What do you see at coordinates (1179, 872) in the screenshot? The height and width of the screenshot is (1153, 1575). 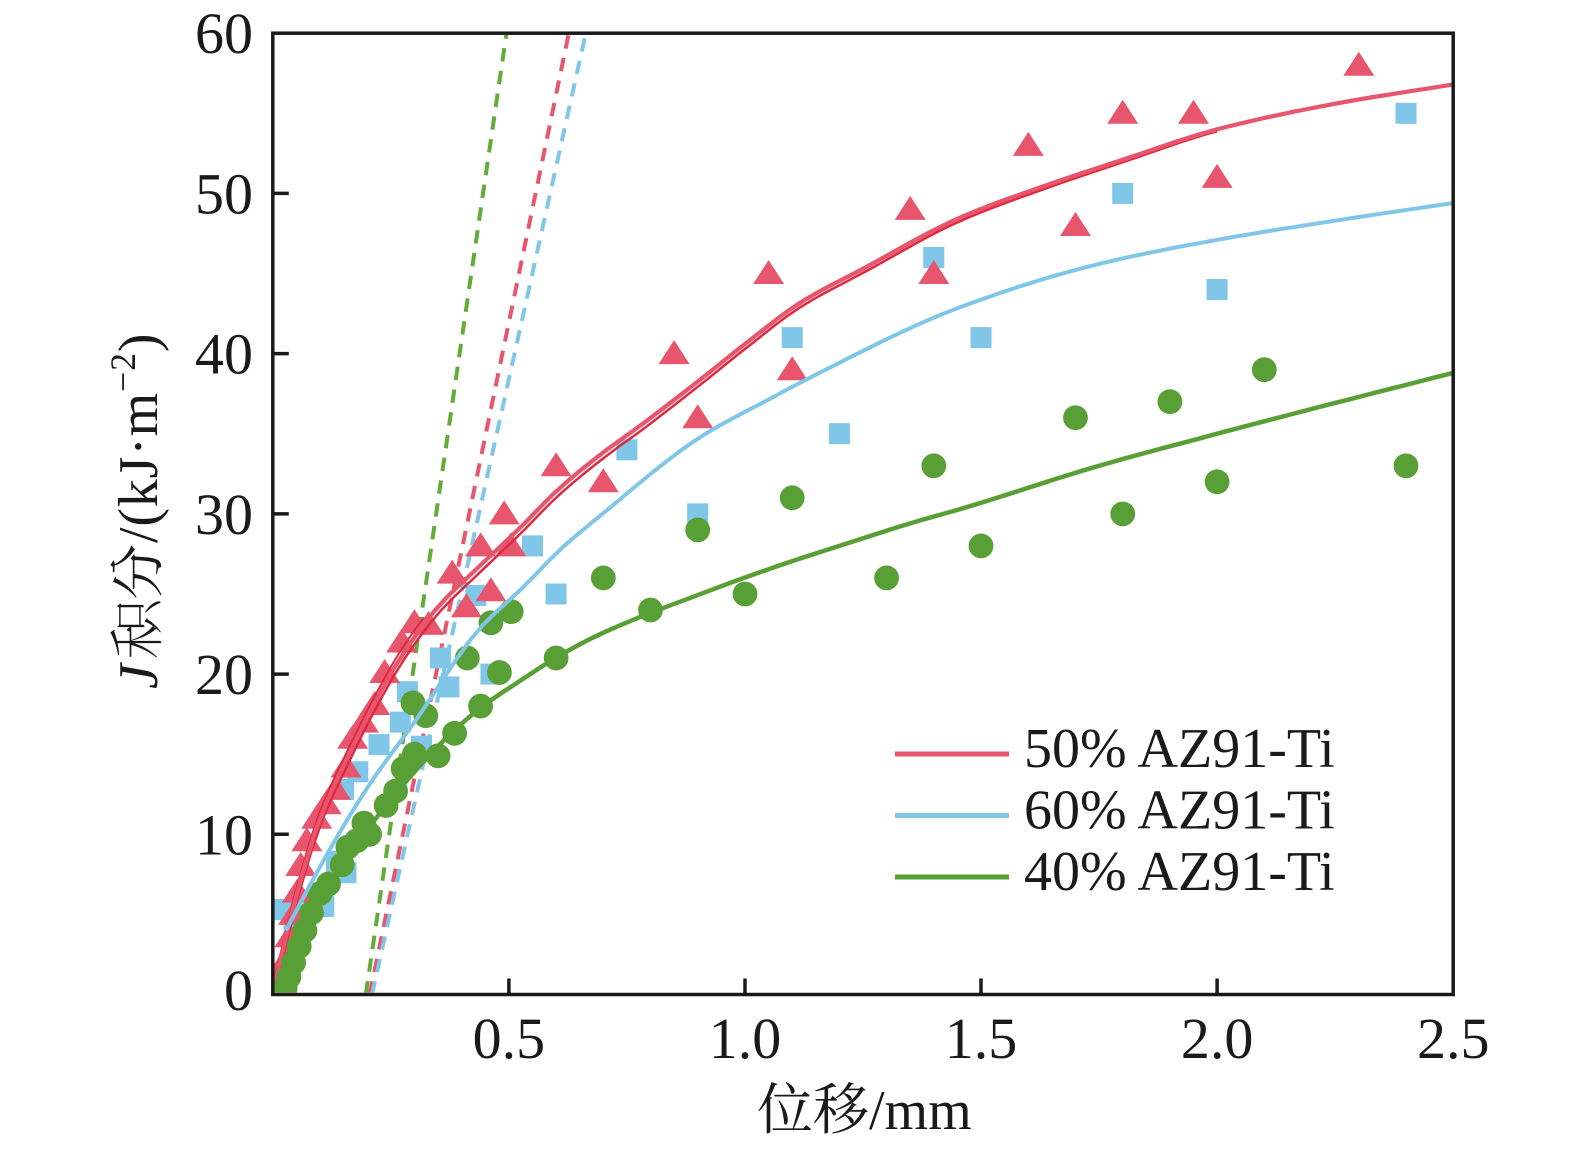 I see `svg-text: 40% AZ91-Ti` at bounding box center [1179, 872].